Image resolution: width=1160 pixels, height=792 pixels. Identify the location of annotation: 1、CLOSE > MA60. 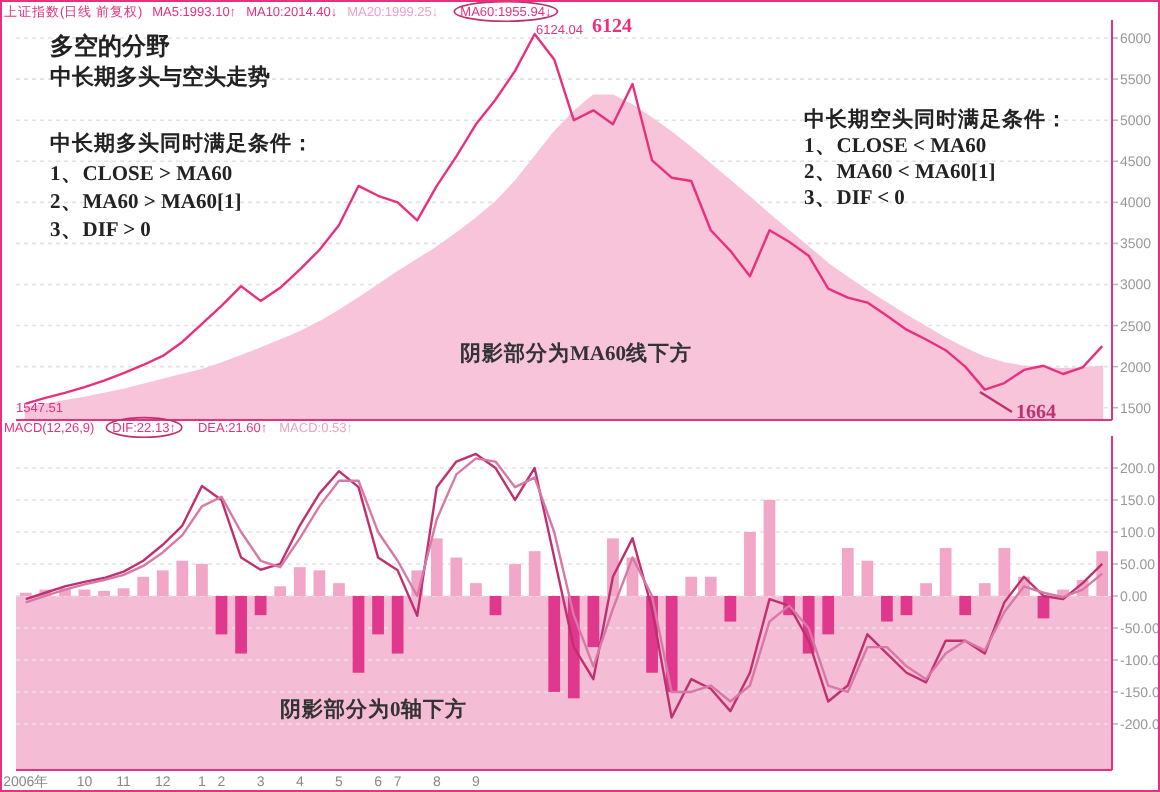
(141, 175).